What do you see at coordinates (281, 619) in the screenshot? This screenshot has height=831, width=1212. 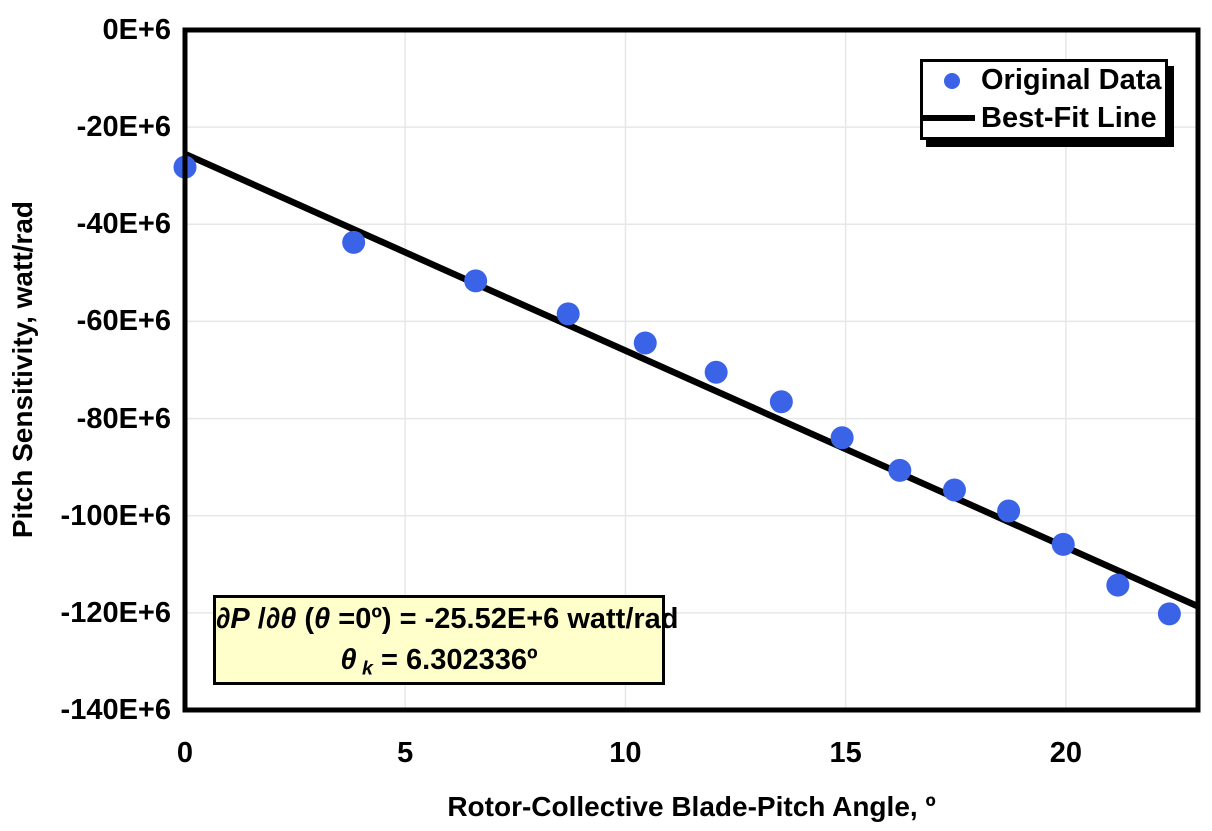 I see `math-segment: ∂θ` at bounding box center [281, 619].